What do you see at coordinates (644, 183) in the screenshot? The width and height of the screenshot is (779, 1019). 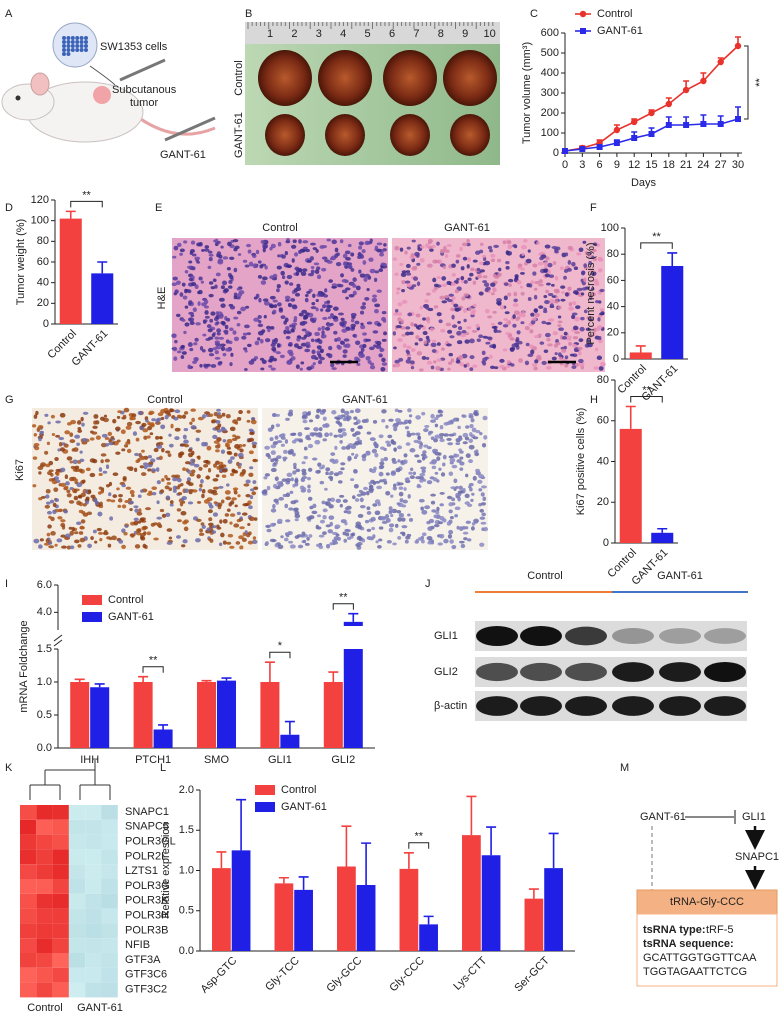 I see `x-axis-label: Days` at bounding box center [644, 183].